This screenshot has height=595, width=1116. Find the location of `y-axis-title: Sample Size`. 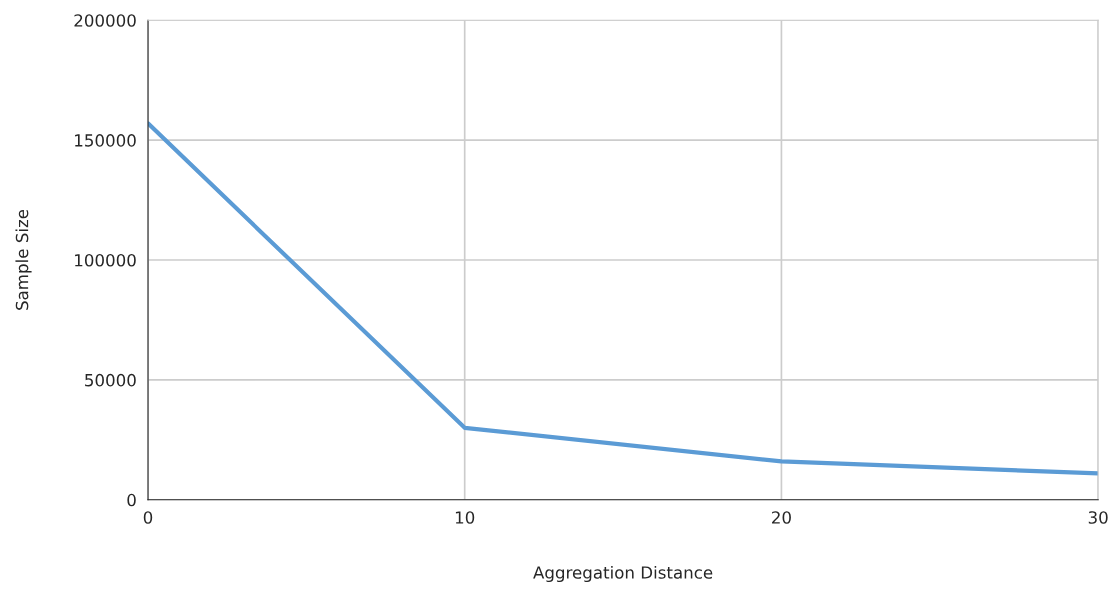

y-axis-title: Sample Size is located at coordinates (23, 259).